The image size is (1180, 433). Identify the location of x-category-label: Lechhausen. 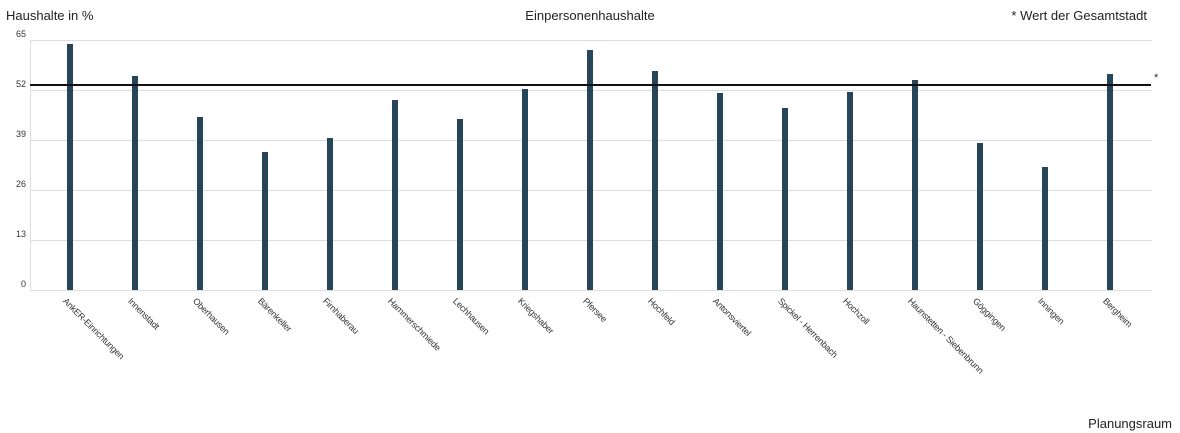
(471, 316).